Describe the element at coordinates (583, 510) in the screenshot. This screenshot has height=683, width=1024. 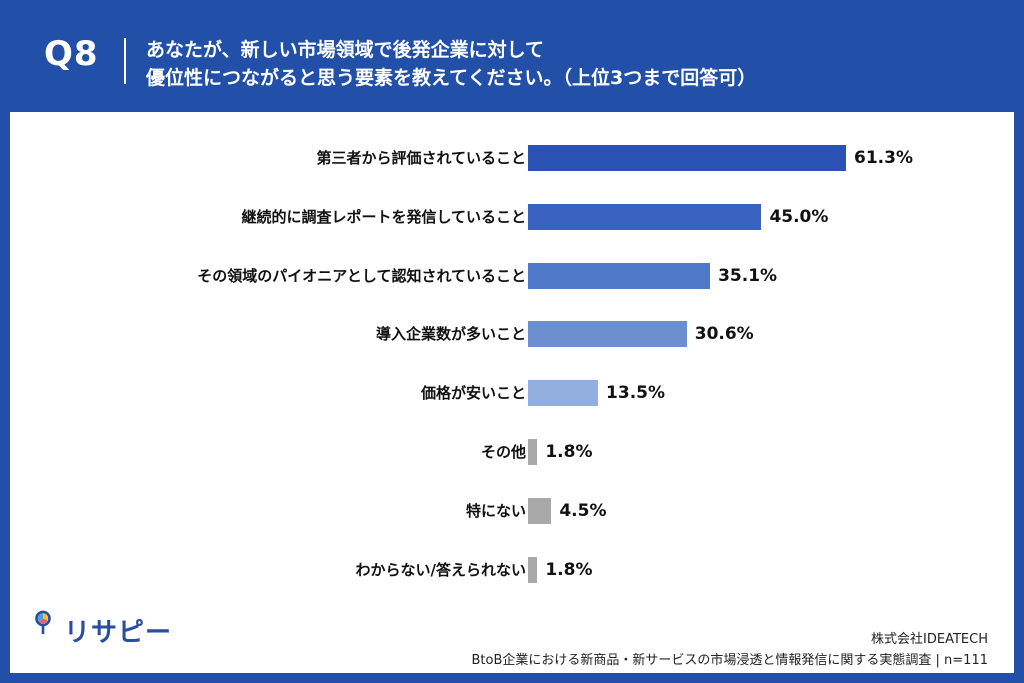
I see `value-label: 4.5%` at that location.